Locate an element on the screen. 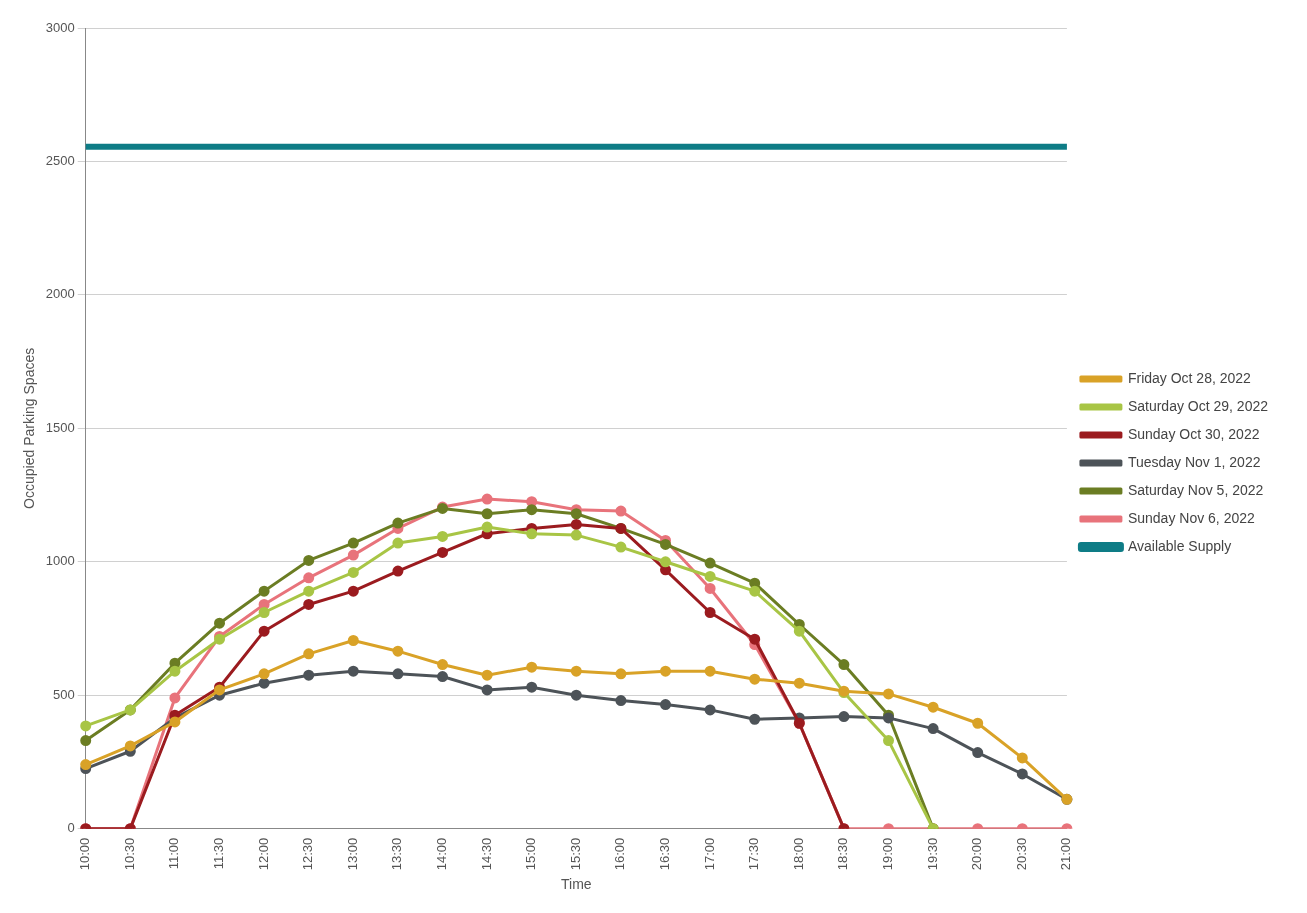 The width and height of the screenshot is (1307, 913). y-tick-label: 1500 is located at coordinates (60, 427).